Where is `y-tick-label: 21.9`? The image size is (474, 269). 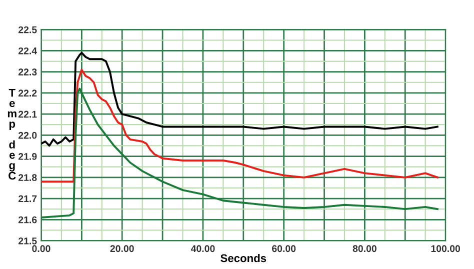 y-tick-label: 21.9 is located at coordinates (27, 156).